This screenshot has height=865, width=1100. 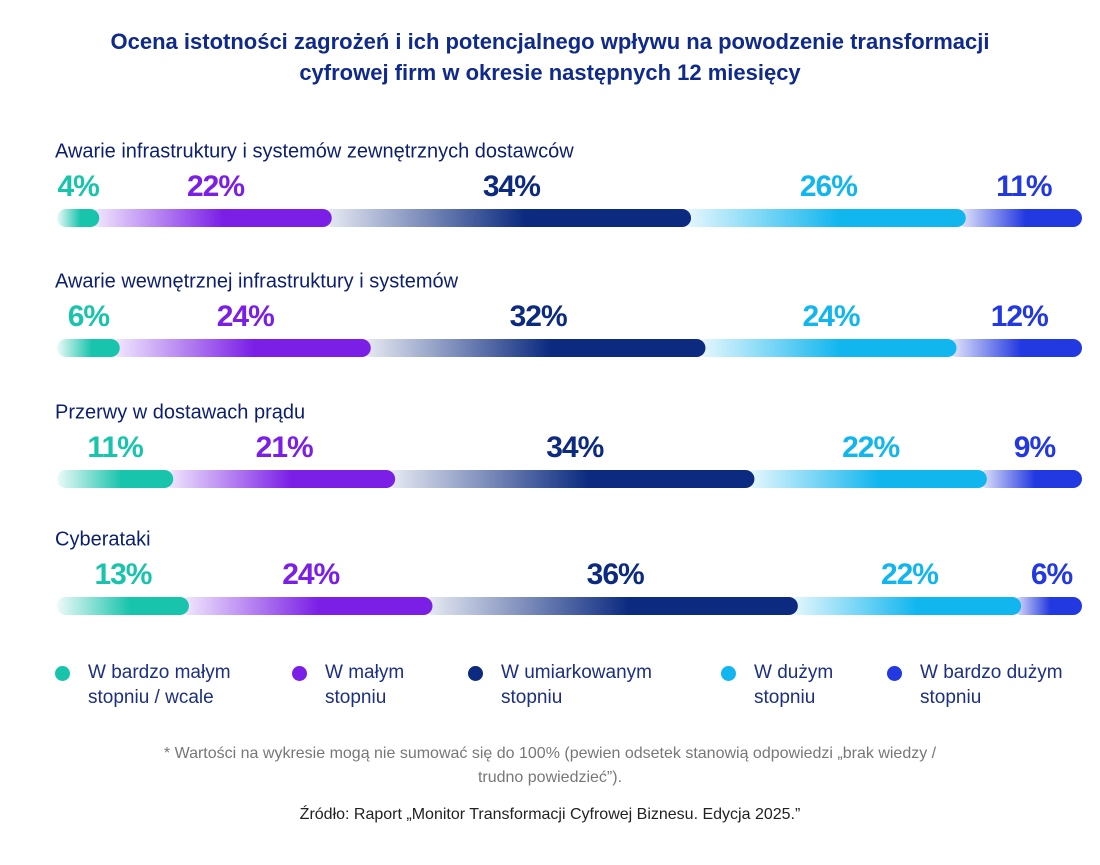 What do you see at coordinates (991, 685) in the screenshot?
I see `legend-label: W bardzo dużym stopniu` at bounding box center [991, 685].